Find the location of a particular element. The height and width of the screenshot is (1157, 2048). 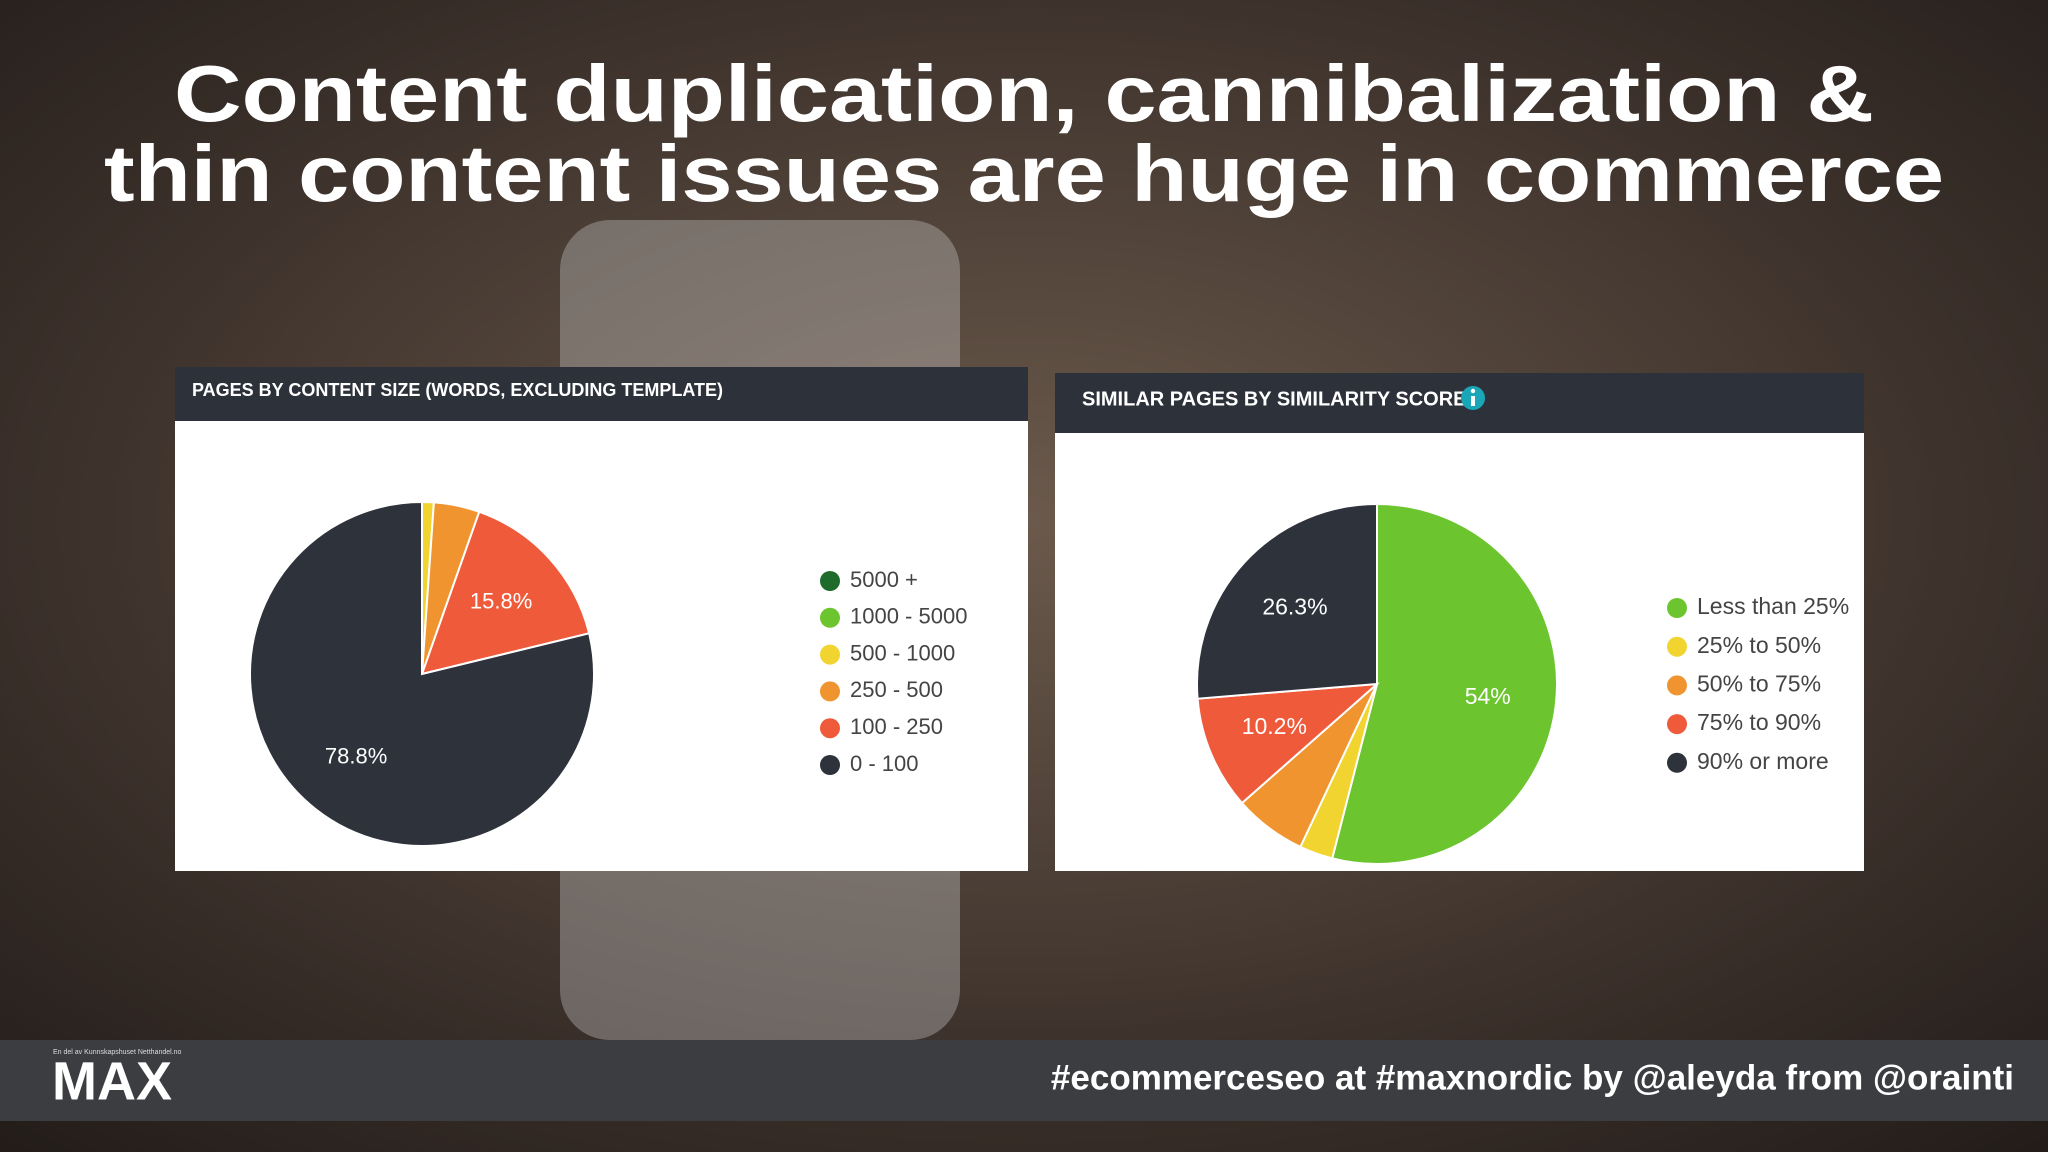

slide-title: Content duplication, cannibalization & is located at coordinates (1024, 93).